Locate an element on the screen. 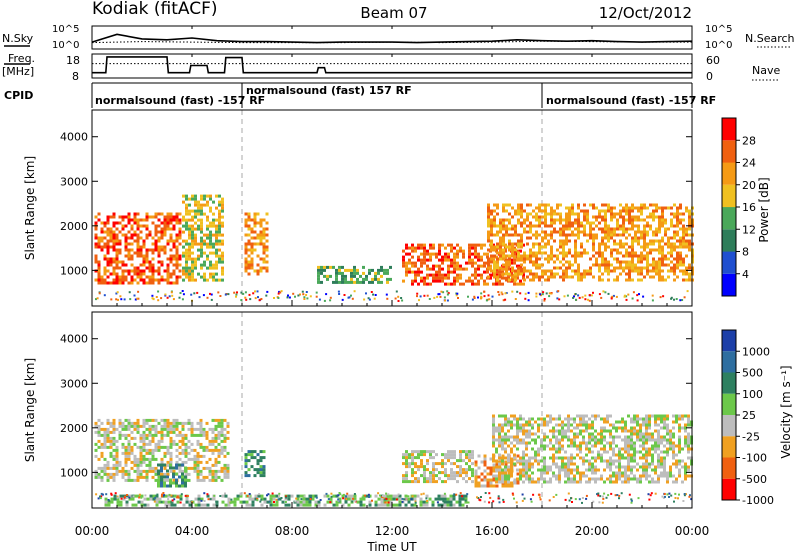  velocity-colorbar-swatch is located at coordinates (729, 404).